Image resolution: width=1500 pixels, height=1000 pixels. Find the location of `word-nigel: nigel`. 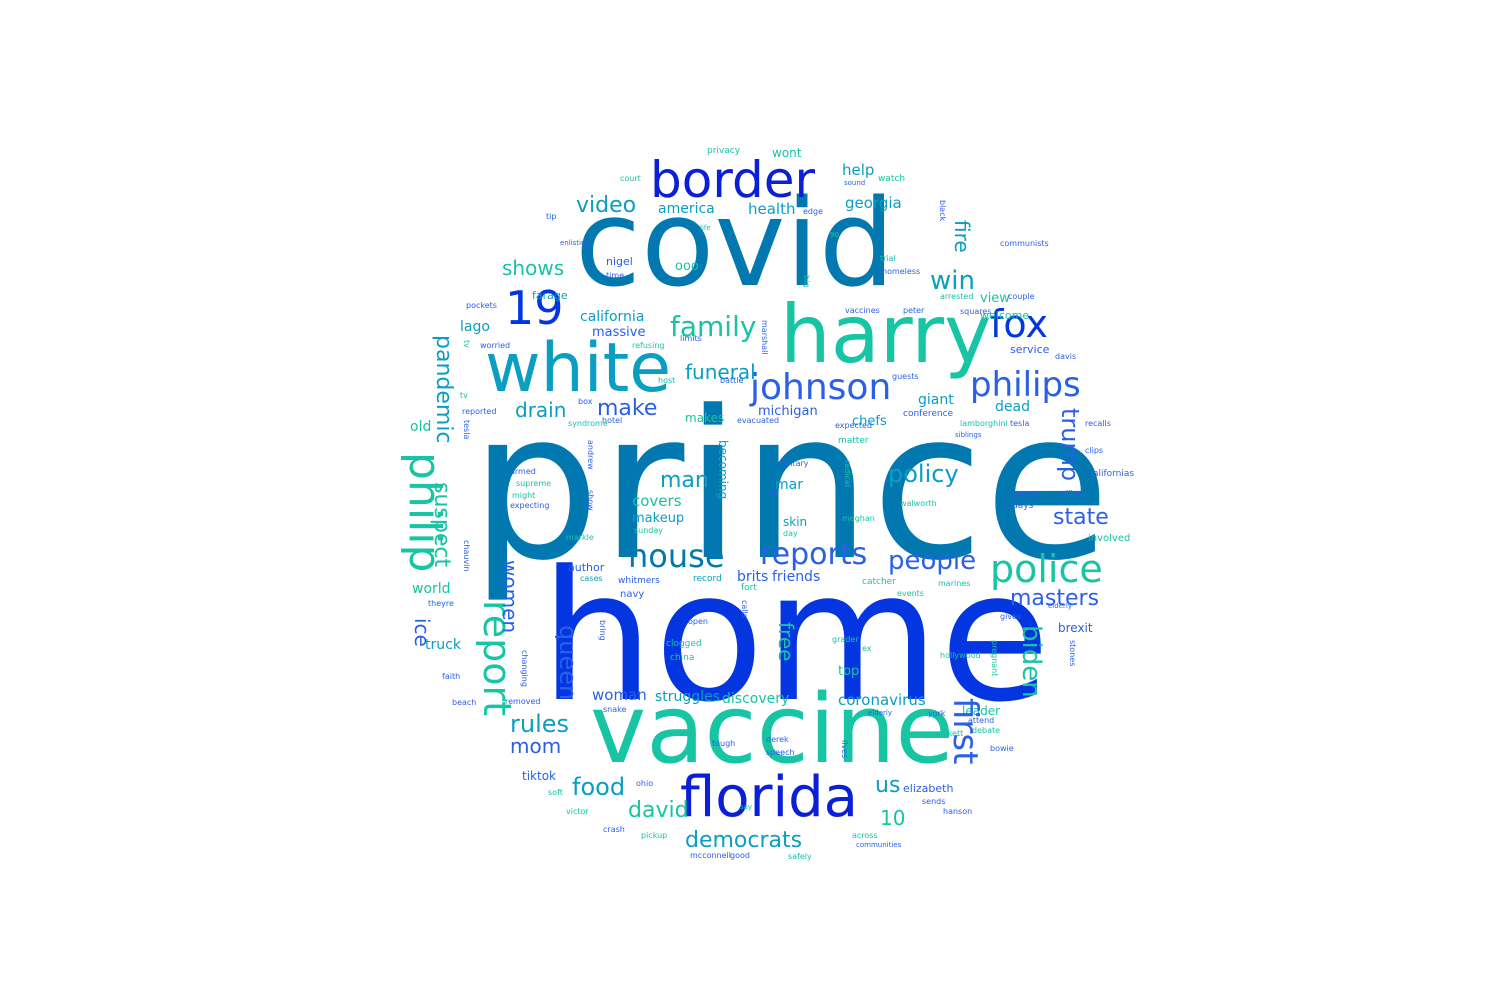

word-nigel: nigel is located at coordinates (619, 261).